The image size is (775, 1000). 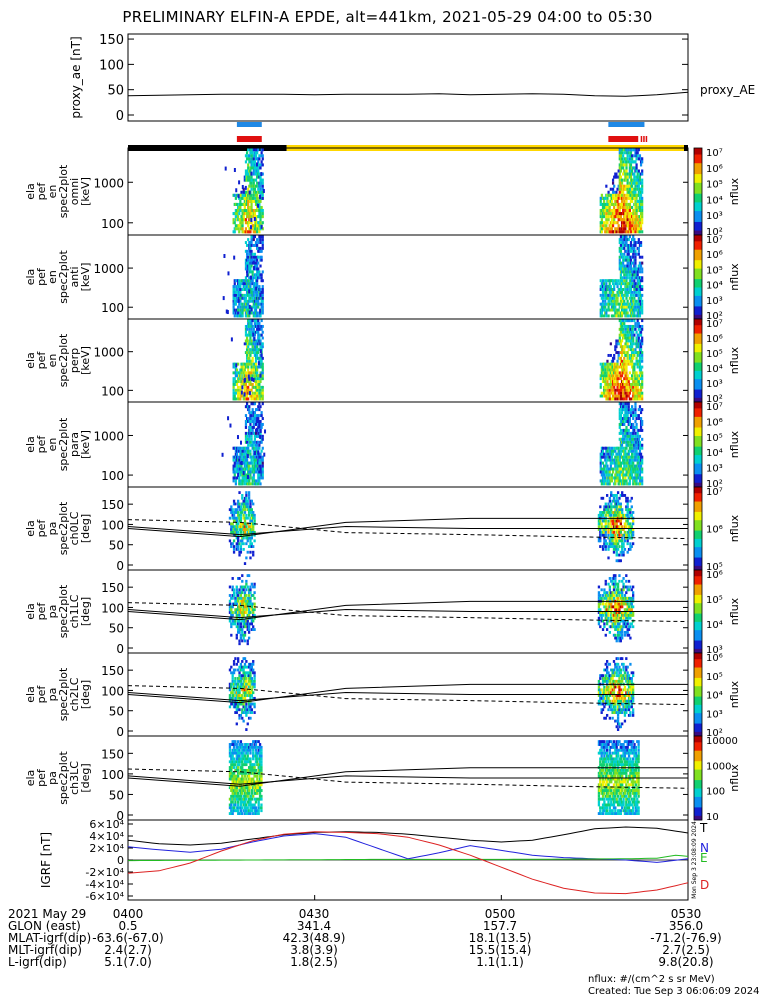 I want to click on strip-ylabel: [keV], so click(x=85, y=360).